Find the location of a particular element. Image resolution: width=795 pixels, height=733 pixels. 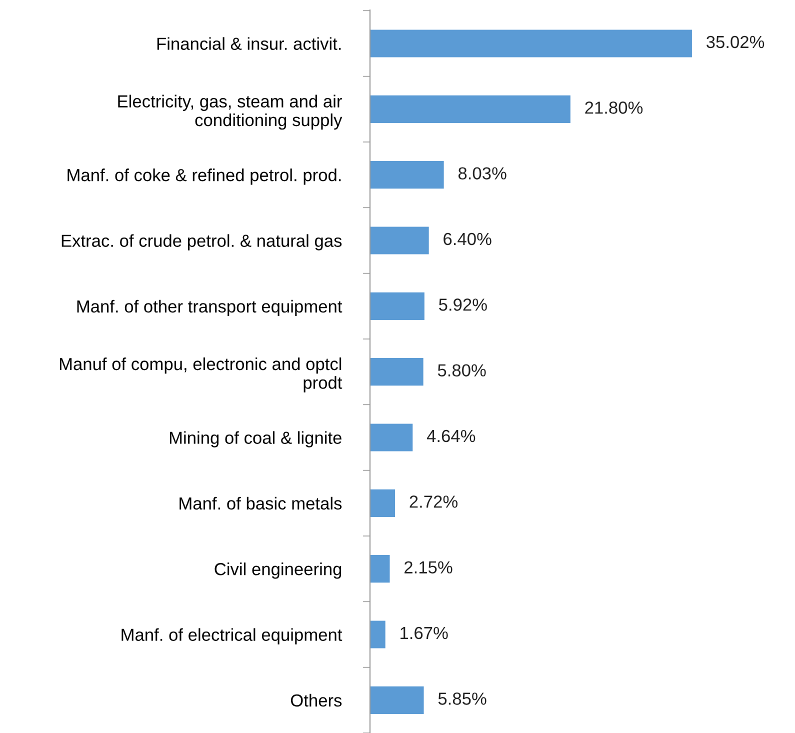

data-label: 5.80% is located at coordinates (462, 370).